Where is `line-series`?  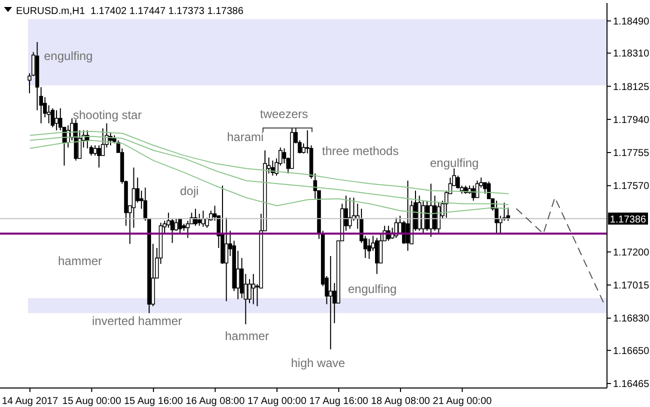 line-series is located at coordinates (269, 177).